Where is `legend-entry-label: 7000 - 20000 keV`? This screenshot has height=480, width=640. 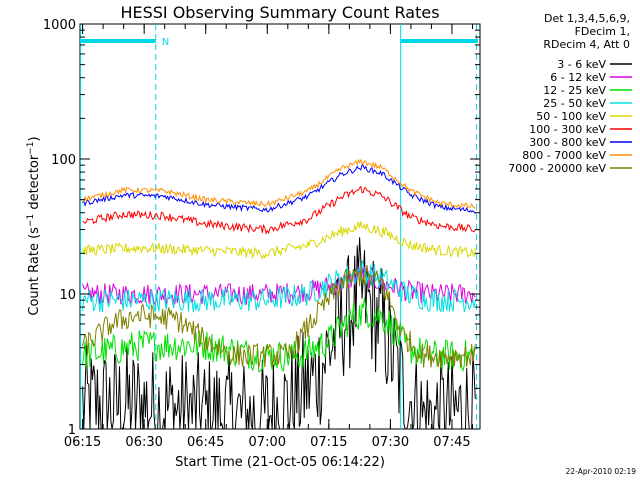
legend-entry-label: 7000 - 20000 keV is located at coordinates (557, 168).